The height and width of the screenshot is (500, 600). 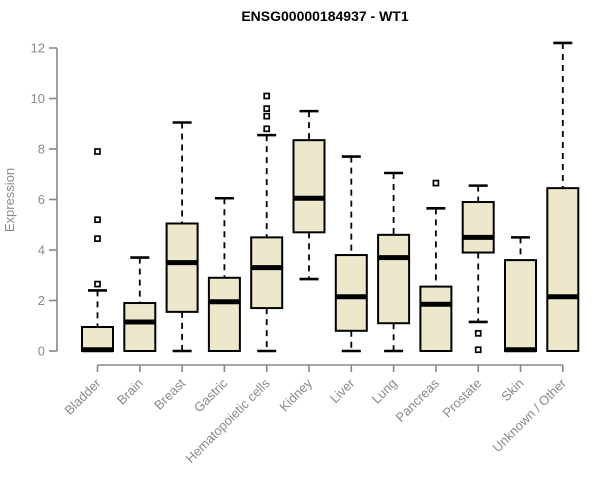 I want to click on x-tick-label: Liver, so click(x=342, y=390).